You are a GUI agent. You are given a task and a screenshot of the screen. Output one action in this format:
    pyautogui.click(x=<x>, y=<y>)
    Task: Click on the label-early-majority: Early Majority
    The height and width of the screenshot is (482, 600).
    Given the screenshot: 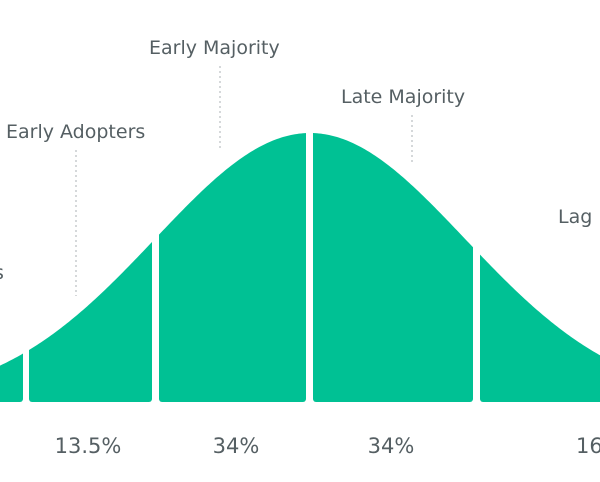 What is the action you would take?
    pyautogui.click(x=214, y=48)
    